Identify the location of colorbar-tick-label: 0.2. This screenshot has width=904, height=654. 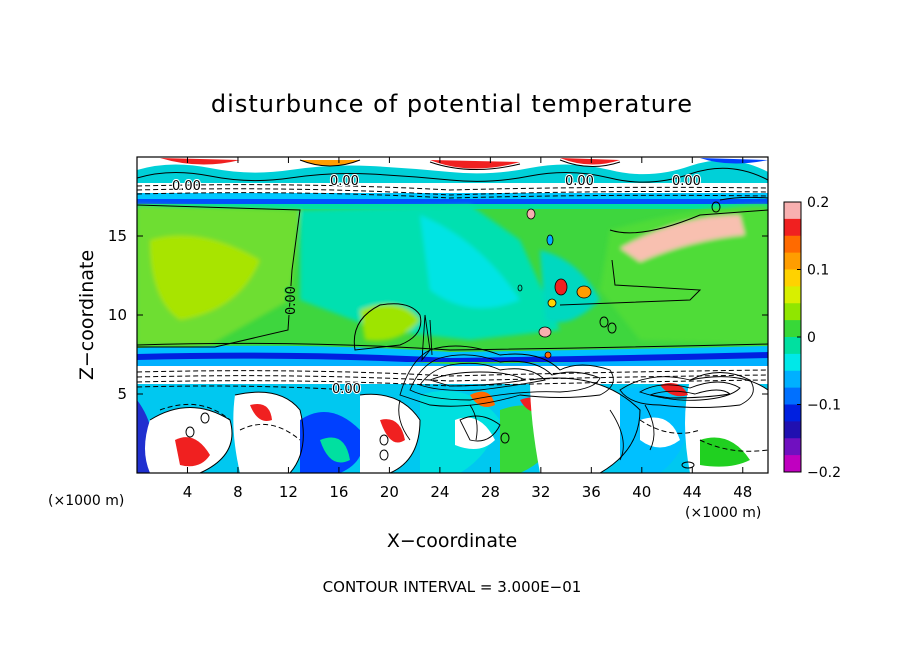
(818, 203).